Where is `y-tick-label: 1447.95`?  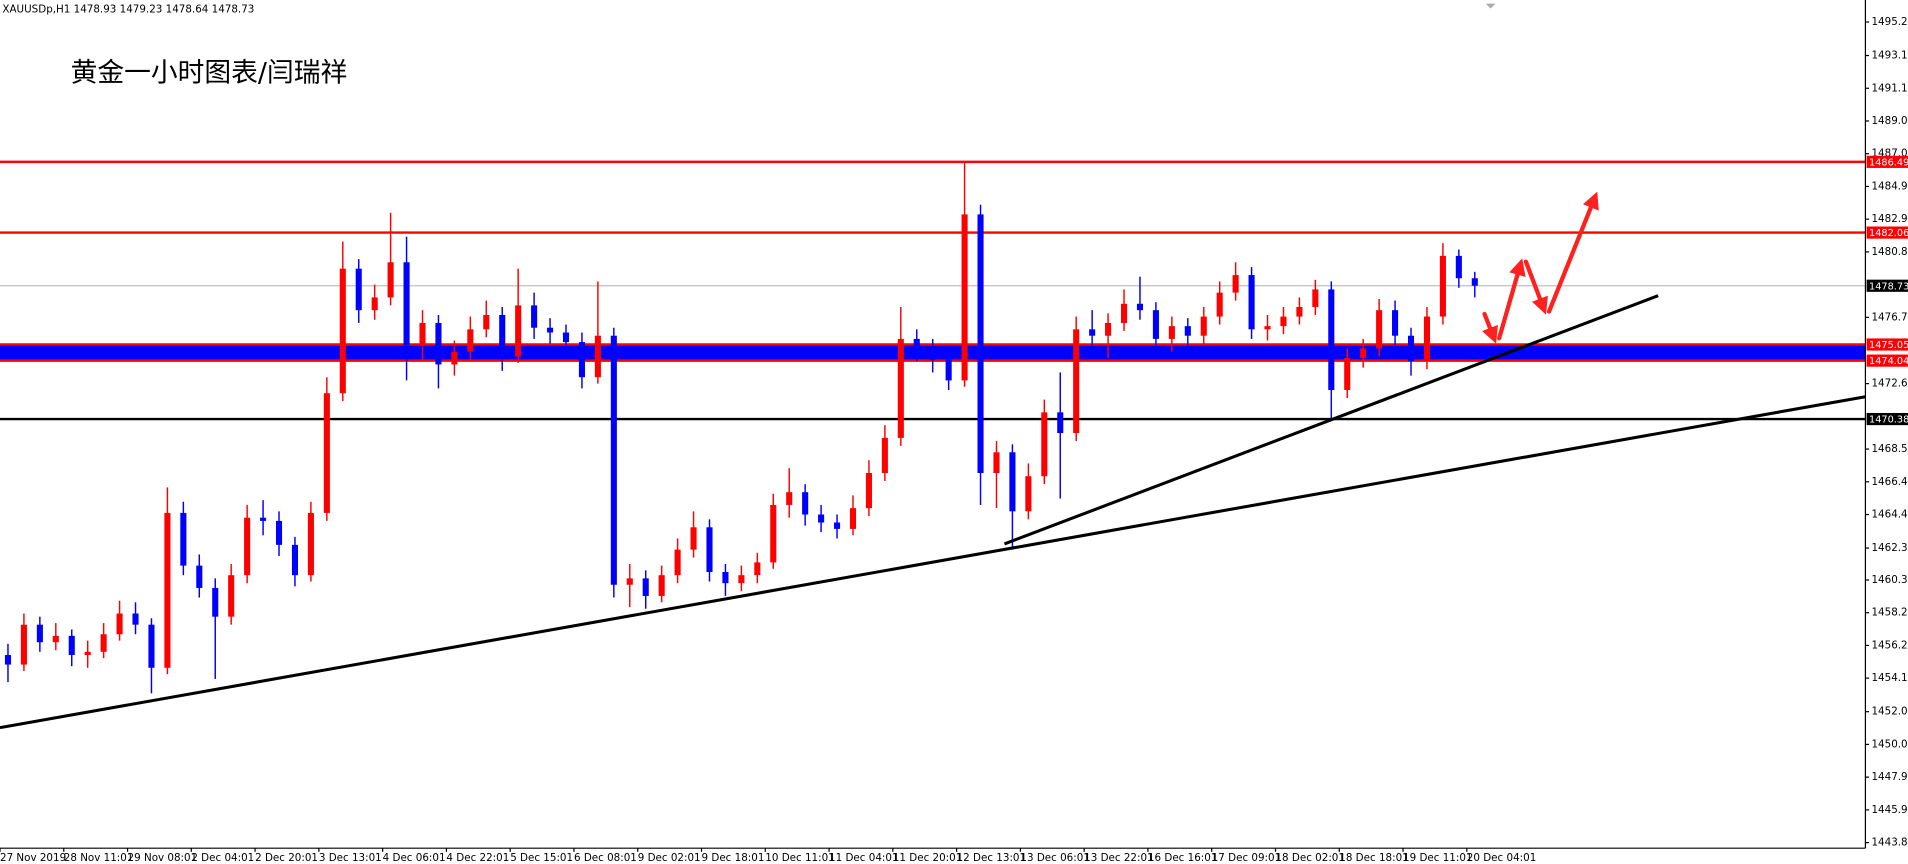
y-tick-label: 1447.95 is located at coordinates (1889, 777).